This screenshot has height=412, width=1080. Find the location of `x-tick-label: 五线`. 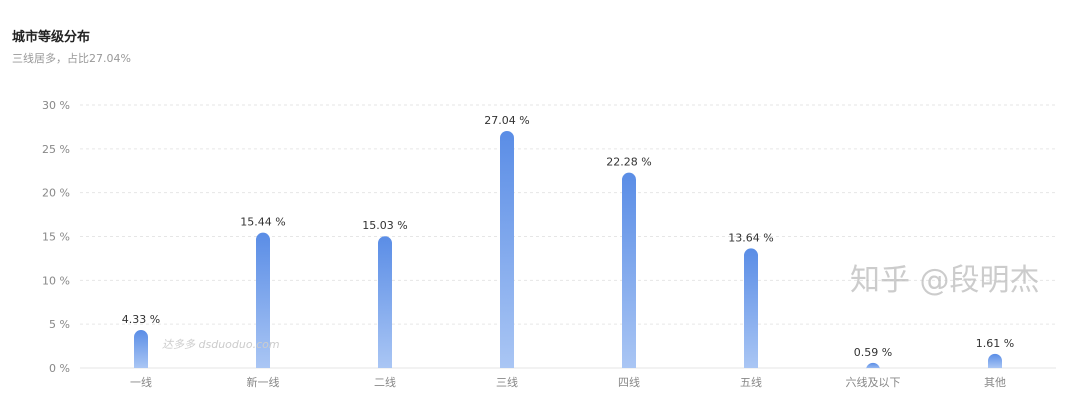

x-tick-label: 五线 is located at coordinates (751, 382).